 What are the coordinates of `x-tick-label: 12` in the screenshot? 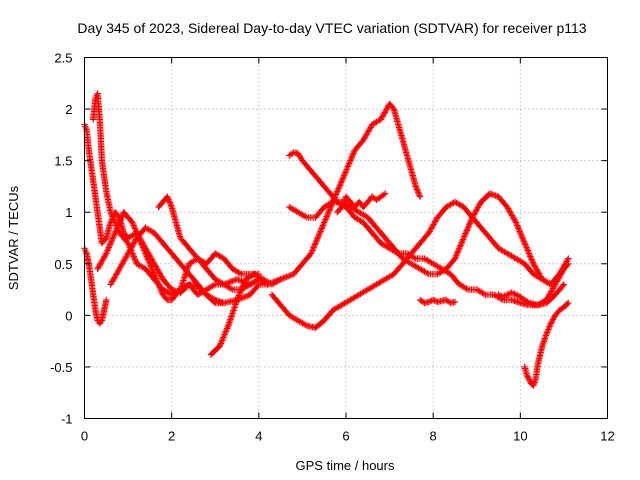 It's located at (607, 436).